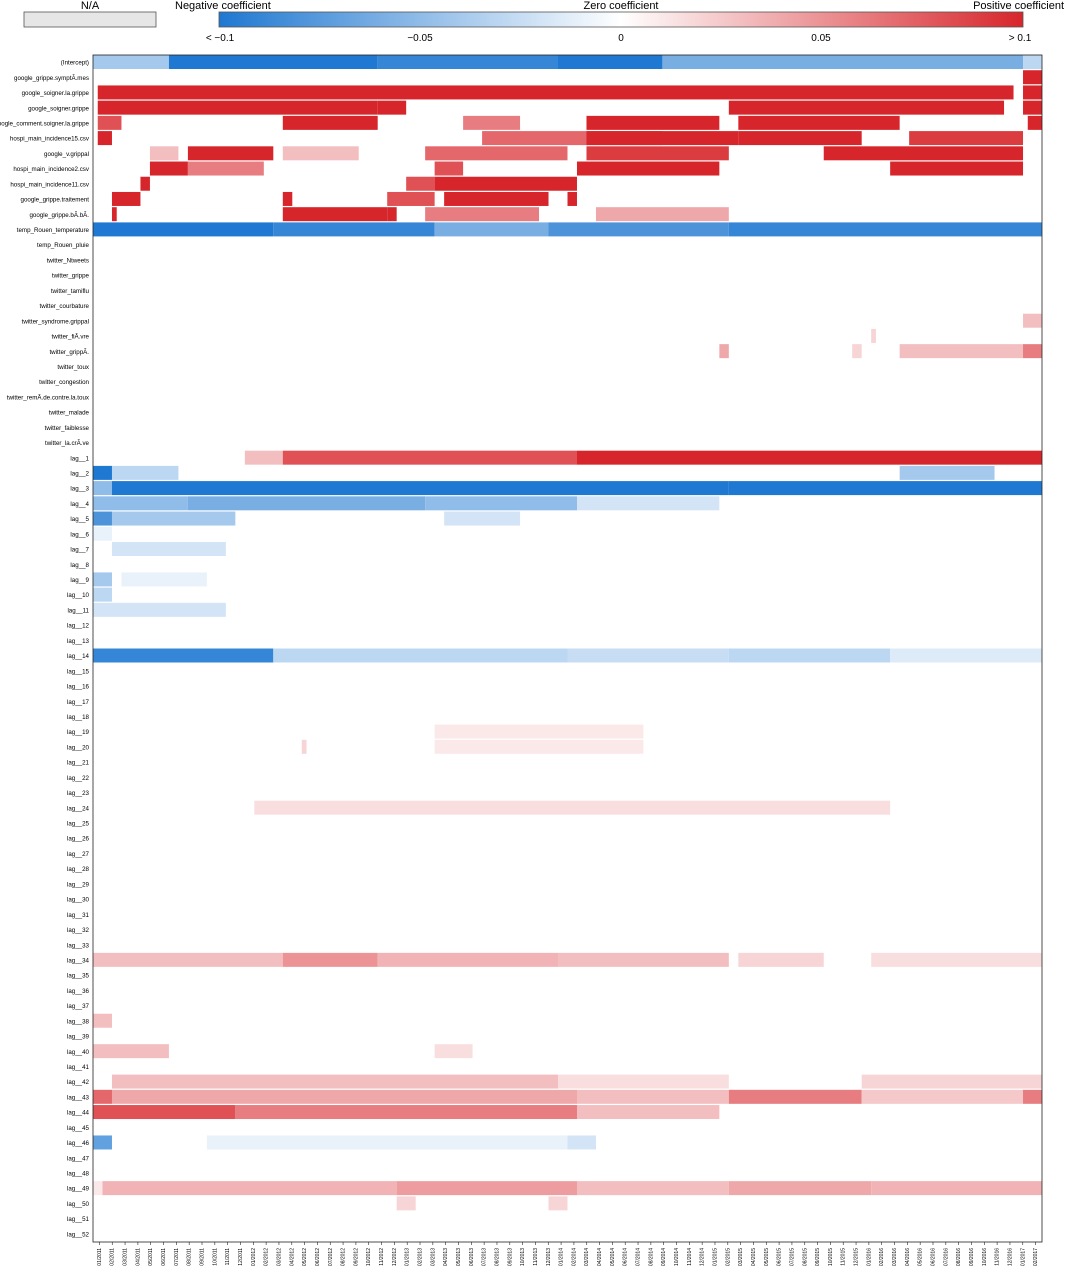  What do you see at coordinates (844, 1257) in the screenshot?
I see `x-tick-label: 11/2015` at bounding box center [844, 1257].